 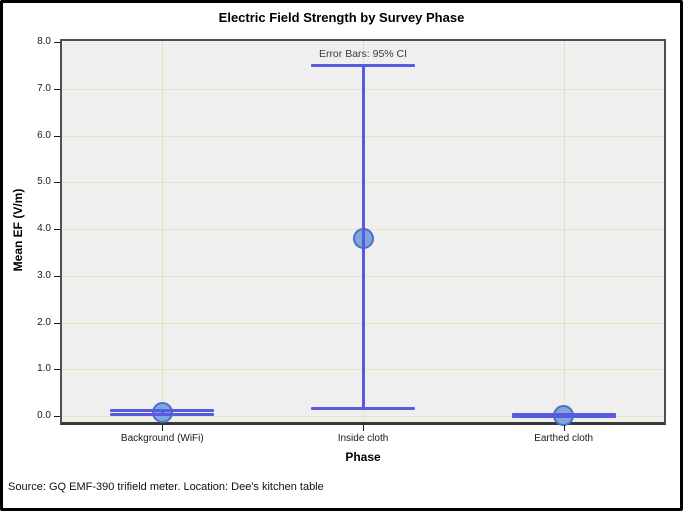 I want to click on y-tick-label: 6.0, so click(x=44, y=135).